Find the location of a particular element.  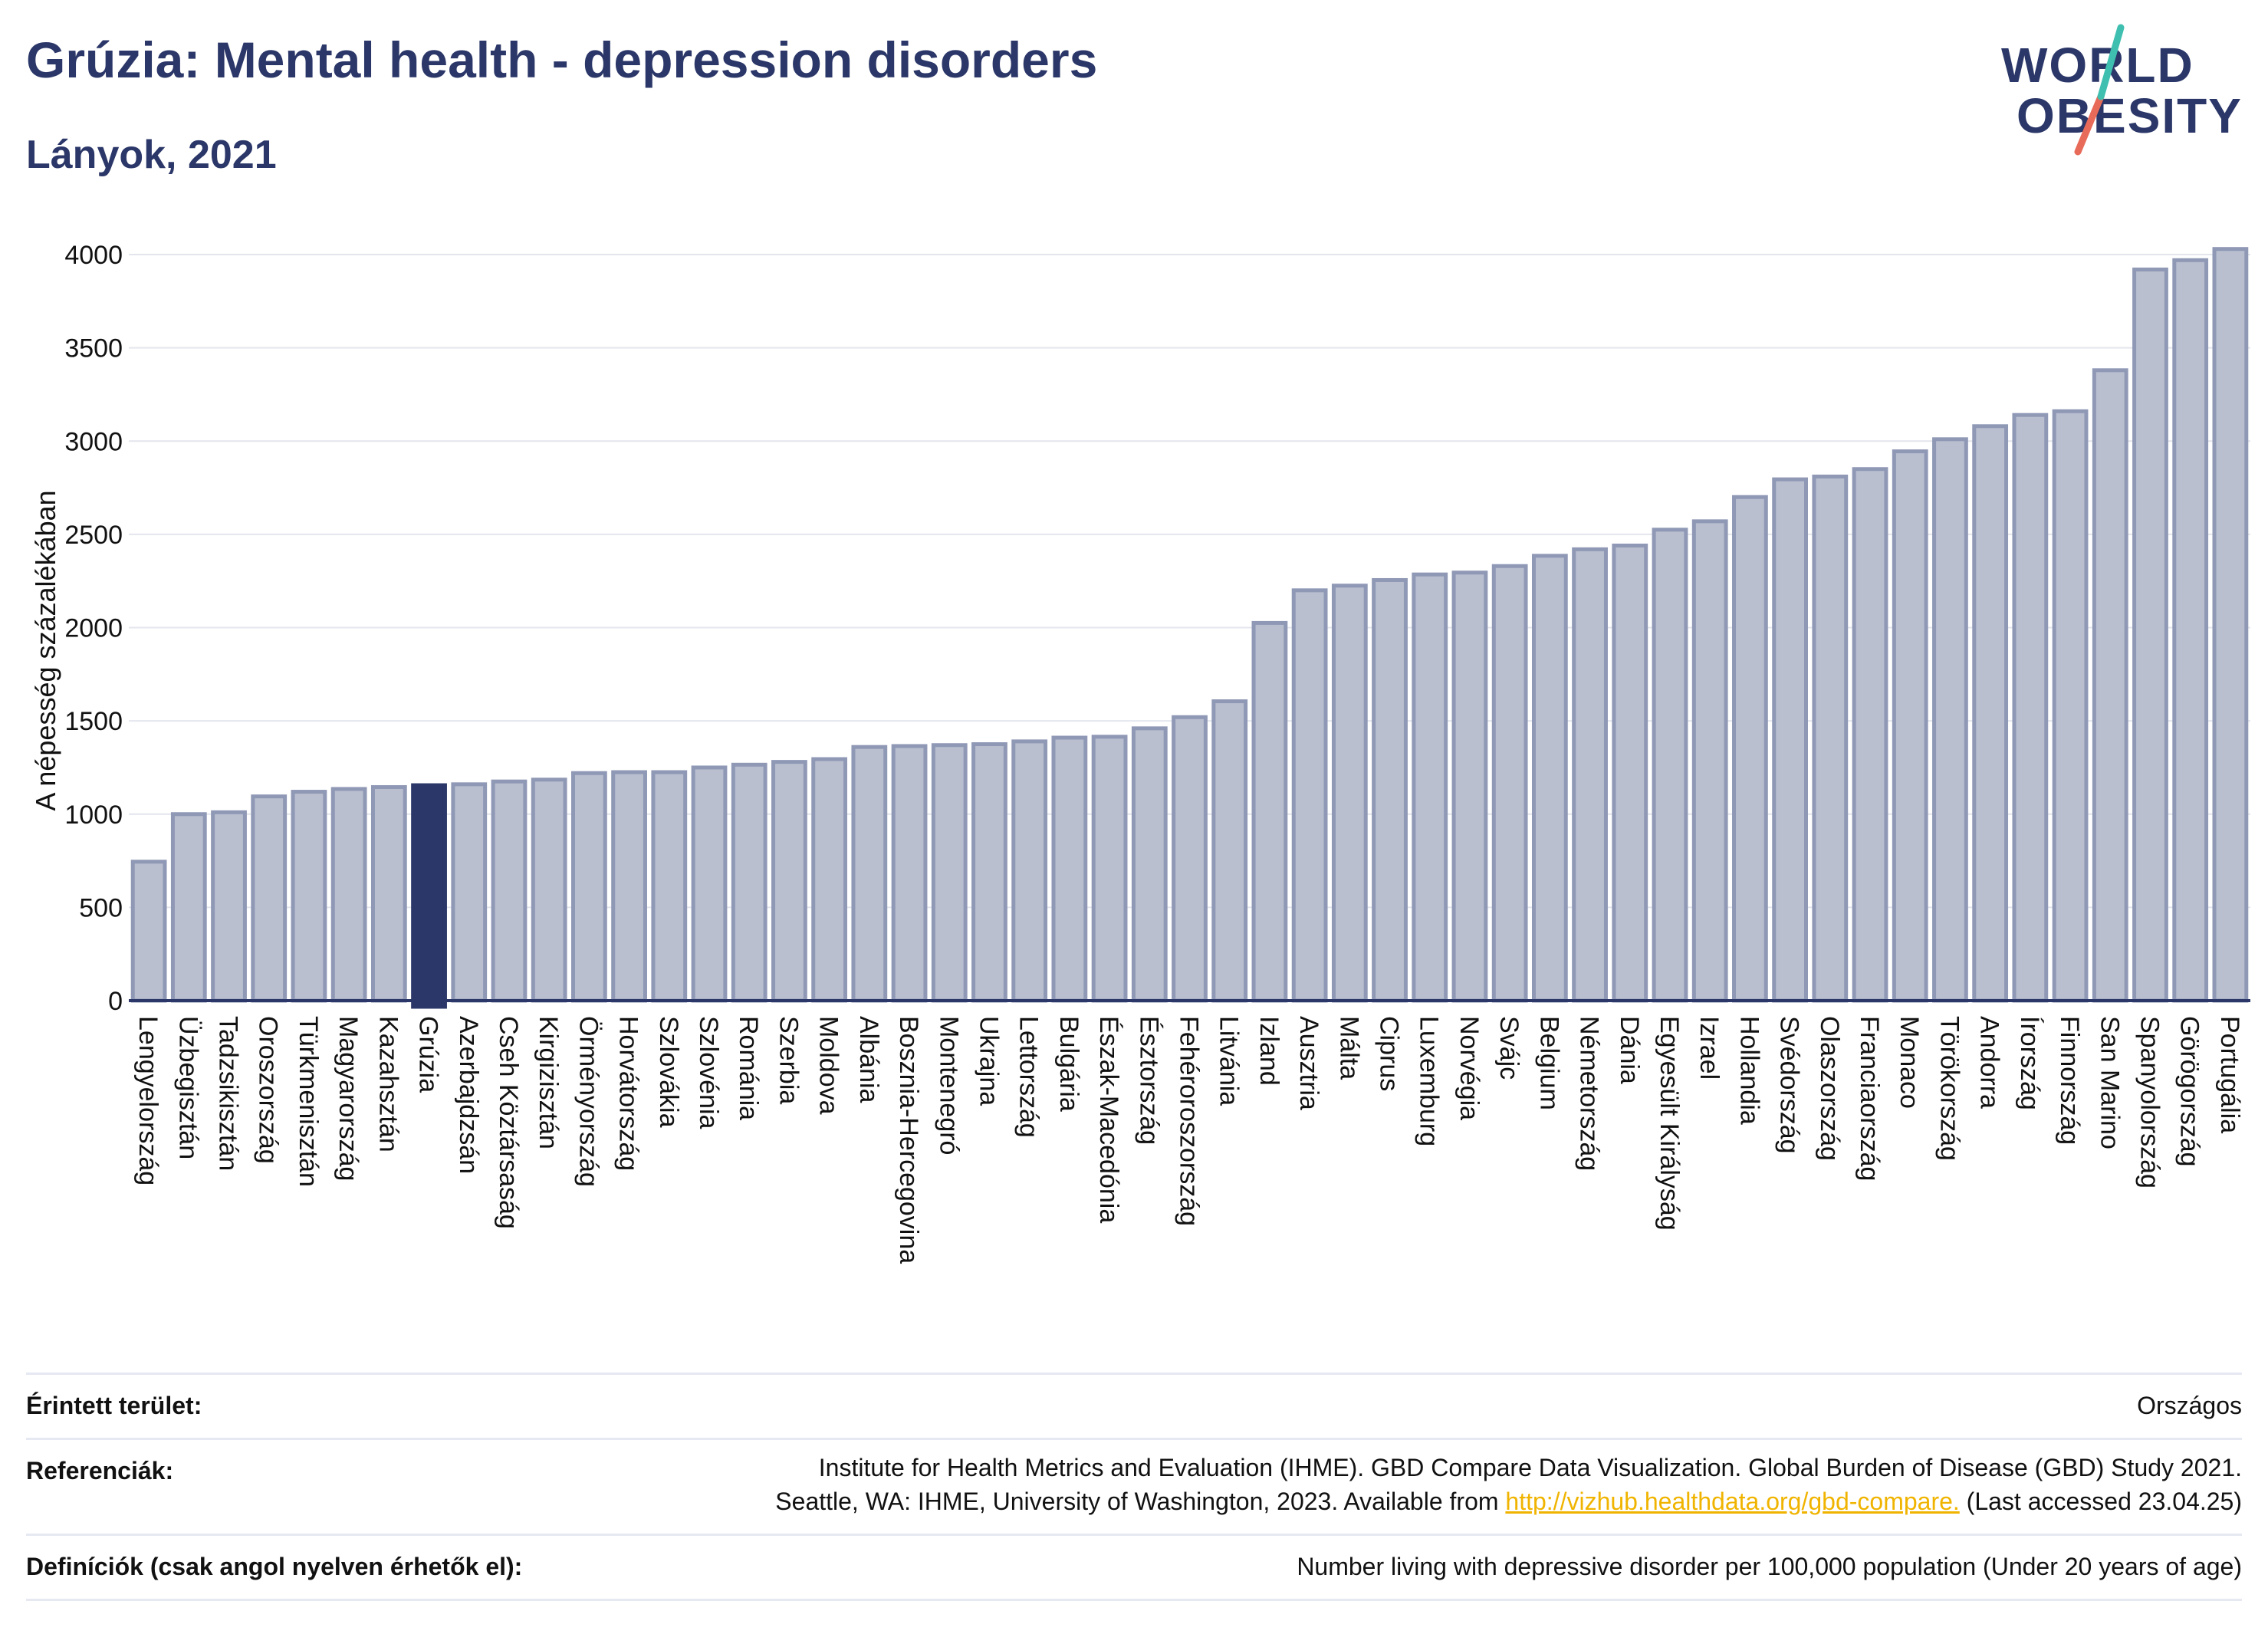

x-tick-label: Andorra is located at coordinates (1989, 1062).